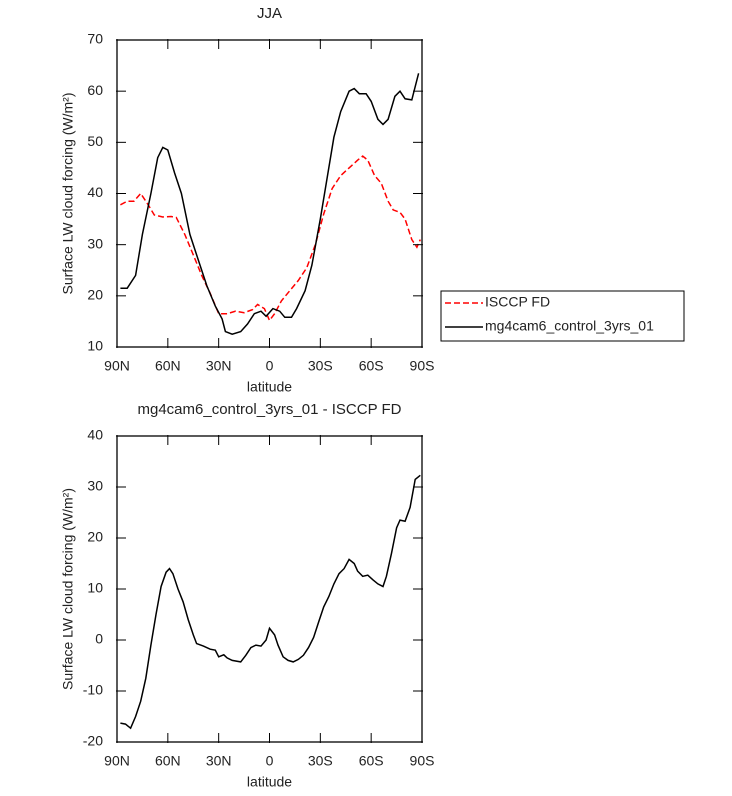  What do you see at coordinates (569, 326) in the screenshot?
I see `legend-label: mg4cam6_control_3yrs_01` at bounding box center [569, 326].